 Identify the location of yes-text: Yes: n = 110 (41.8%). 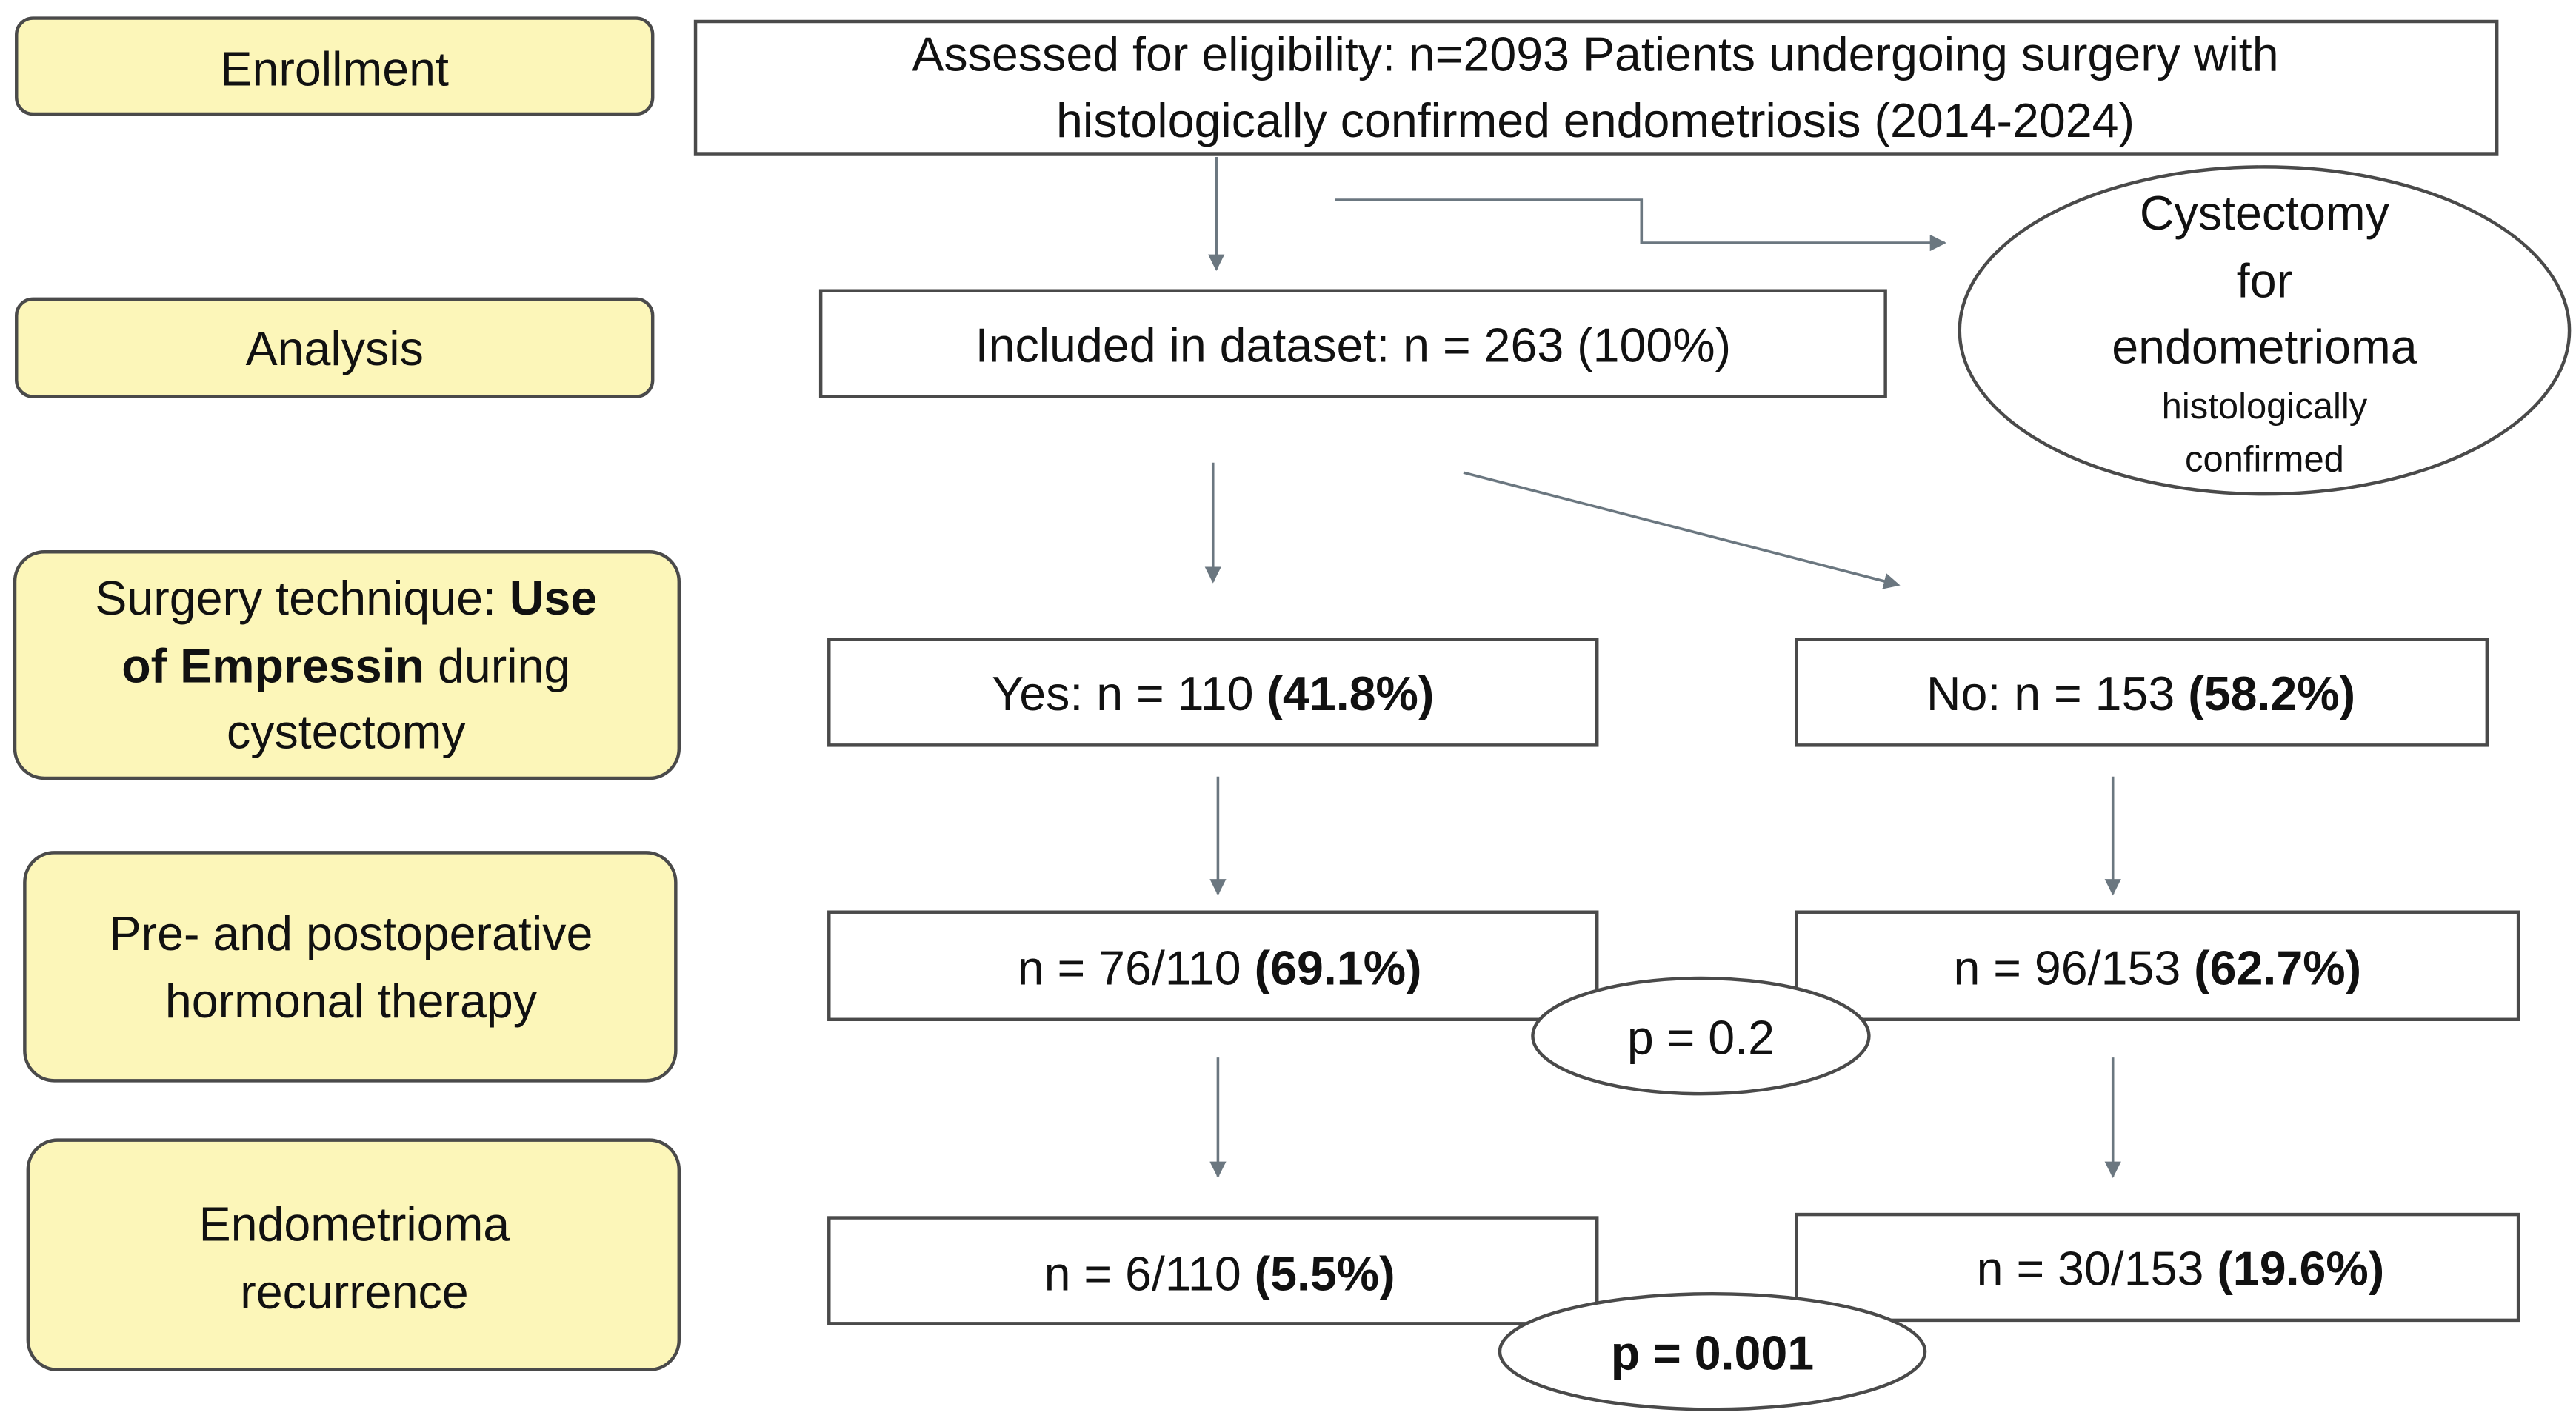
(1213, 693).